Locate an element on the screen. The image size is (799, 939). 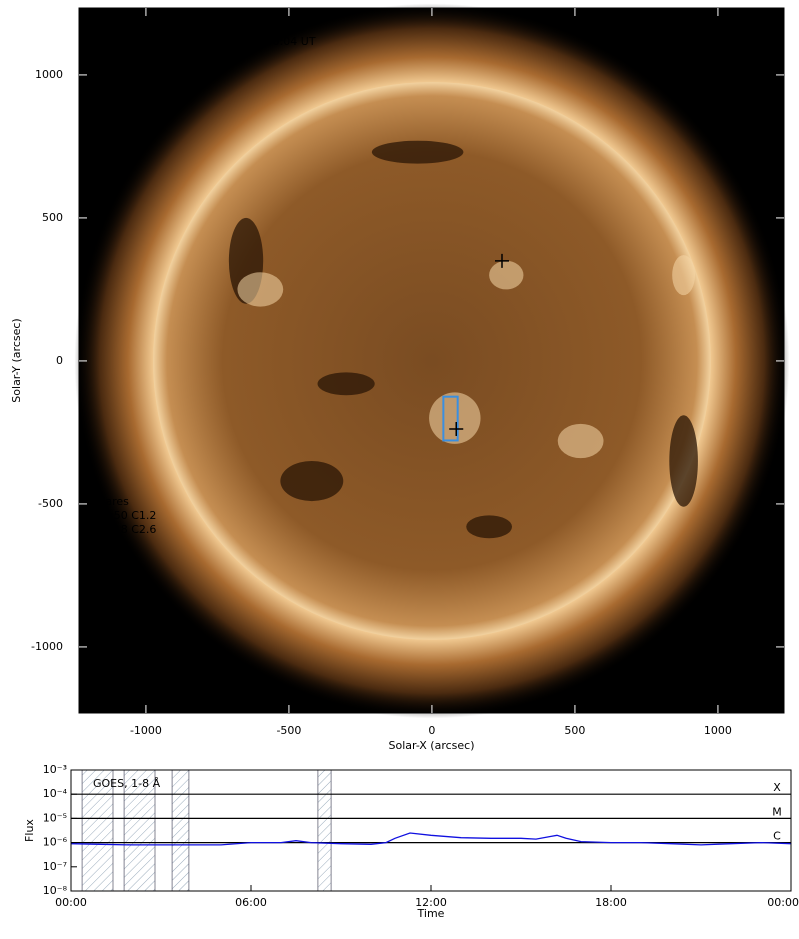
flare-annotation: 10:50 C1.2 is located at coordinates (126, 515).